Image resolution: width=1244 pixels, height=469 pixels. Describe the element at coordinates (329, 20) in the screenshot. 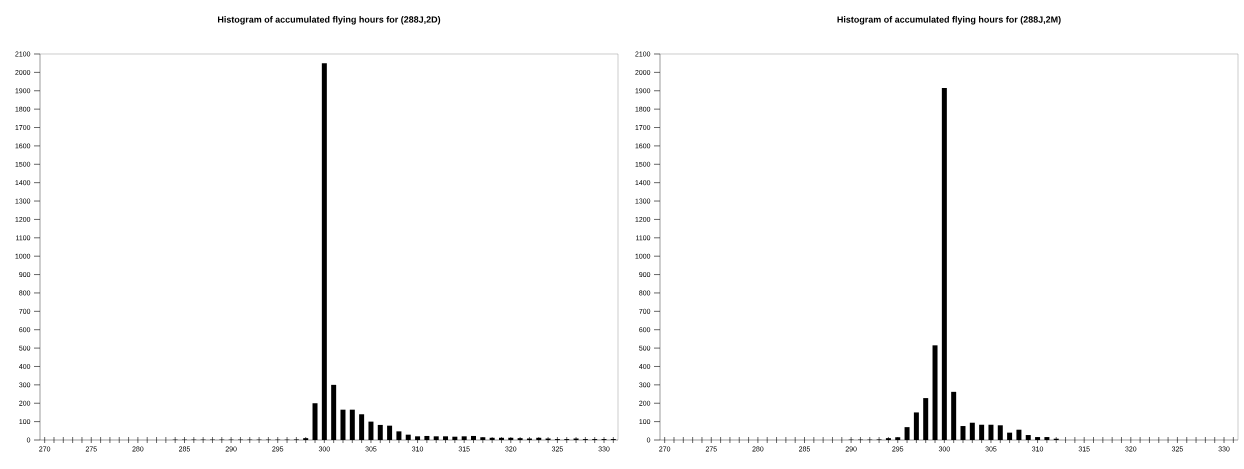

I see `chart-title: Histogram of accumulated flying hours for (288J,2D)` at that location.